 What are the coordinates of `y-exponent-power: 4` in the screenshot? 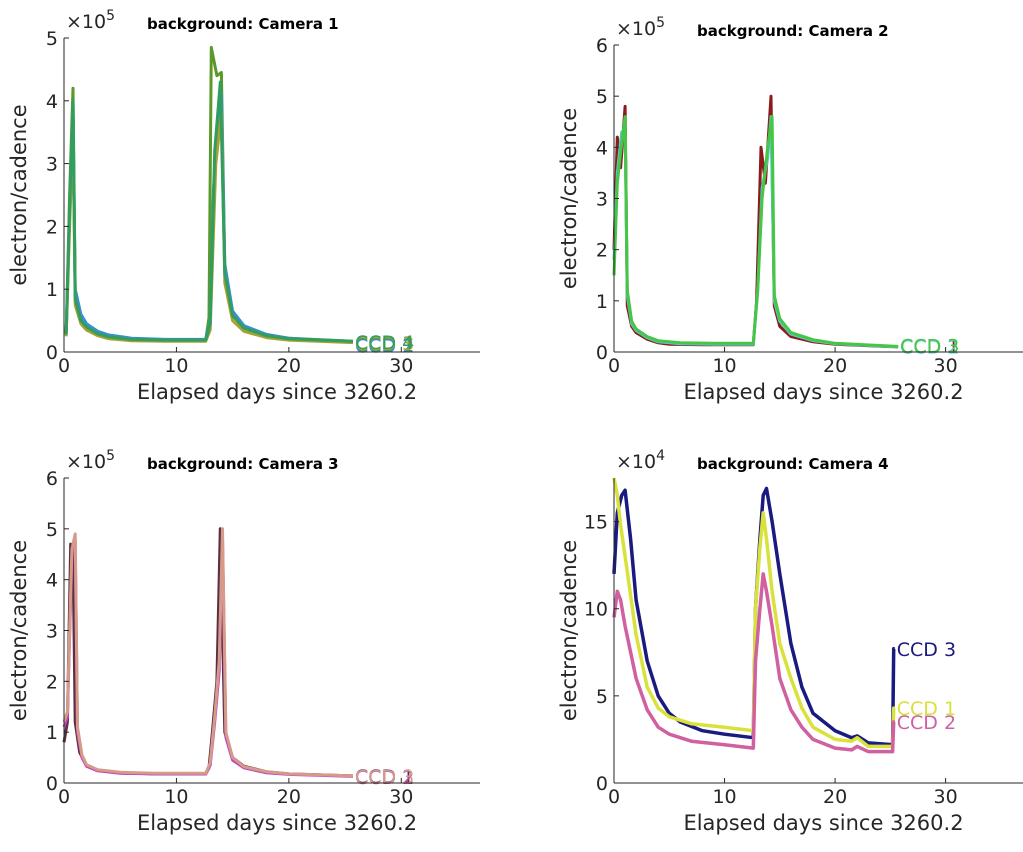 It's located at (660, 456).